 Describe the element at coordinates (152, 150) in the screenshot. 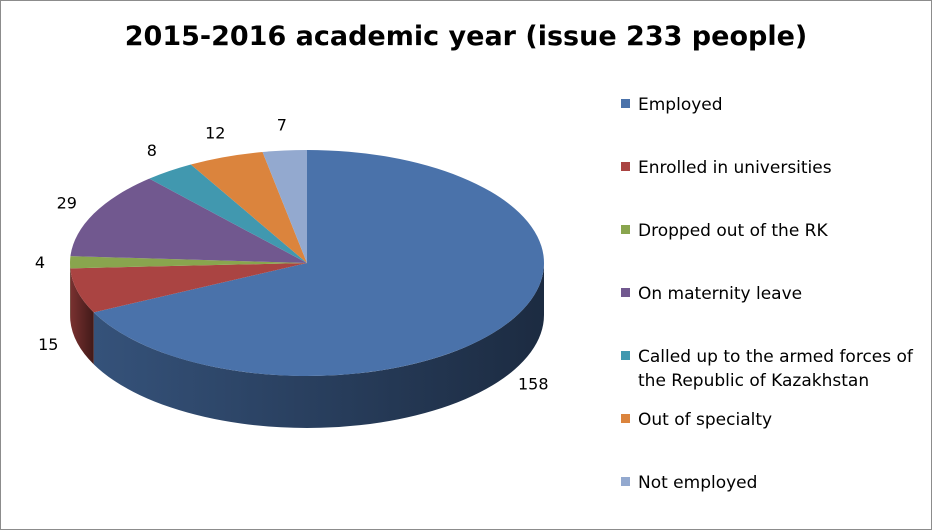

I see `data-label-4: 8` at that location.